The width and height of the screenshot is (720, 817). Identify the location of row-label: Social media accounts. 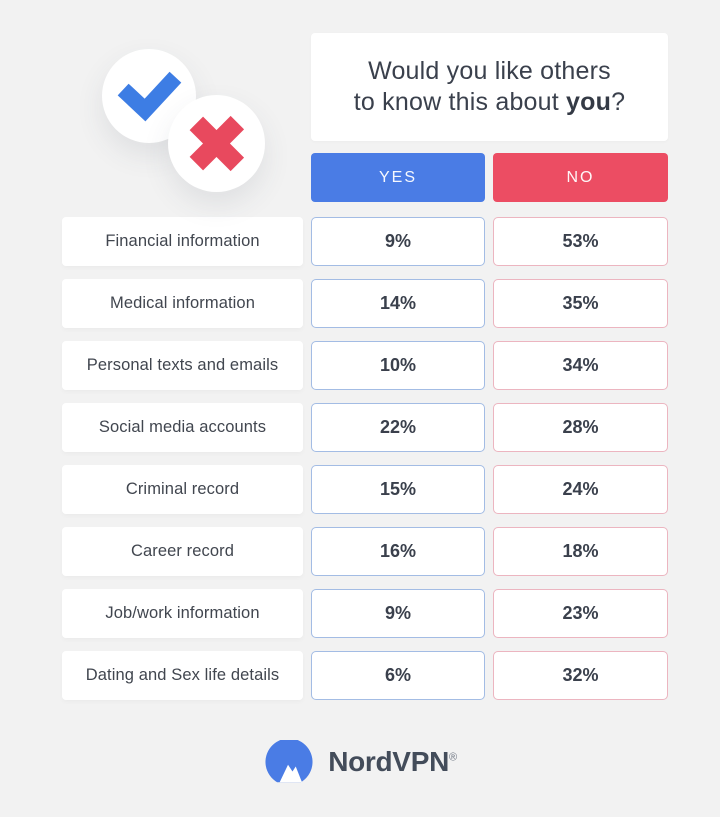
(182, 427).